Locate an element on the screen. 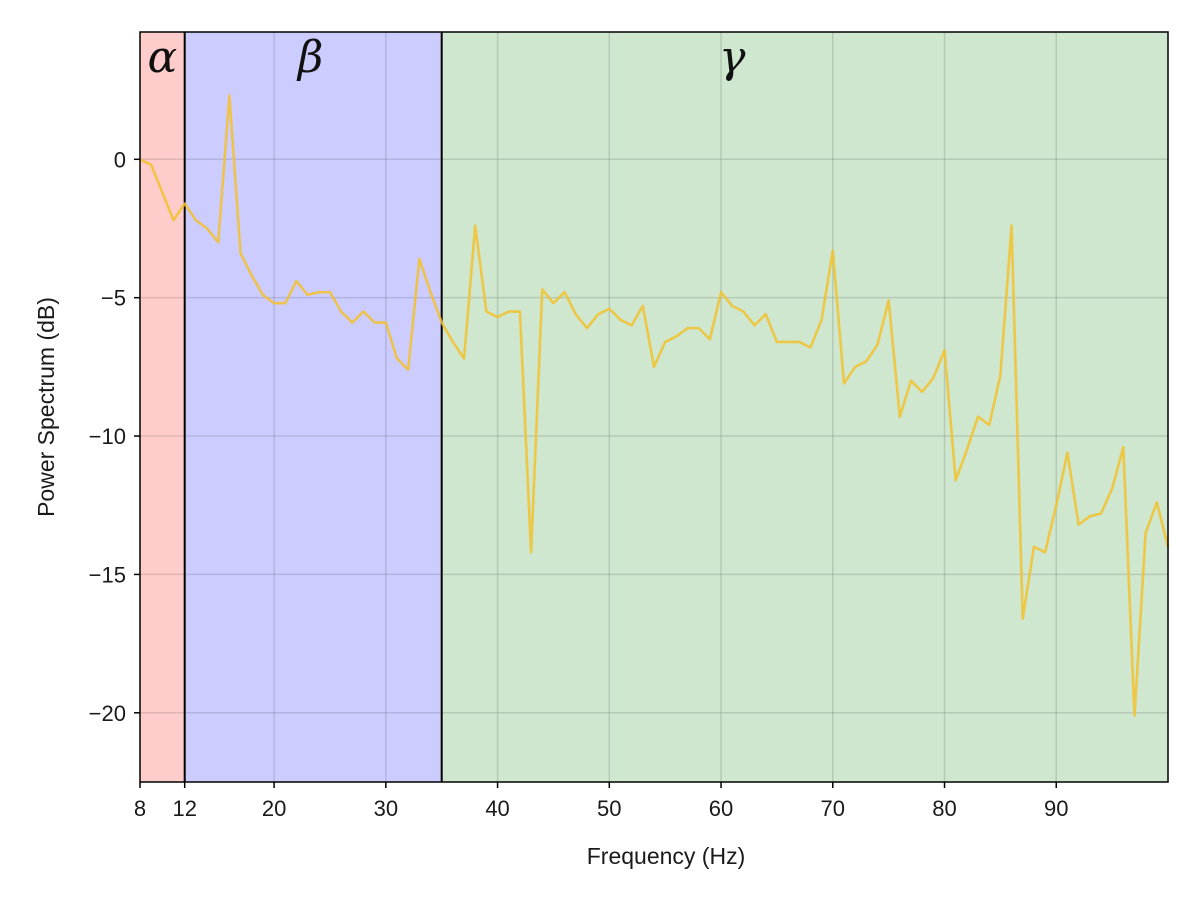  y-tick-label-4: −20 is located at coordinates (107, 713).